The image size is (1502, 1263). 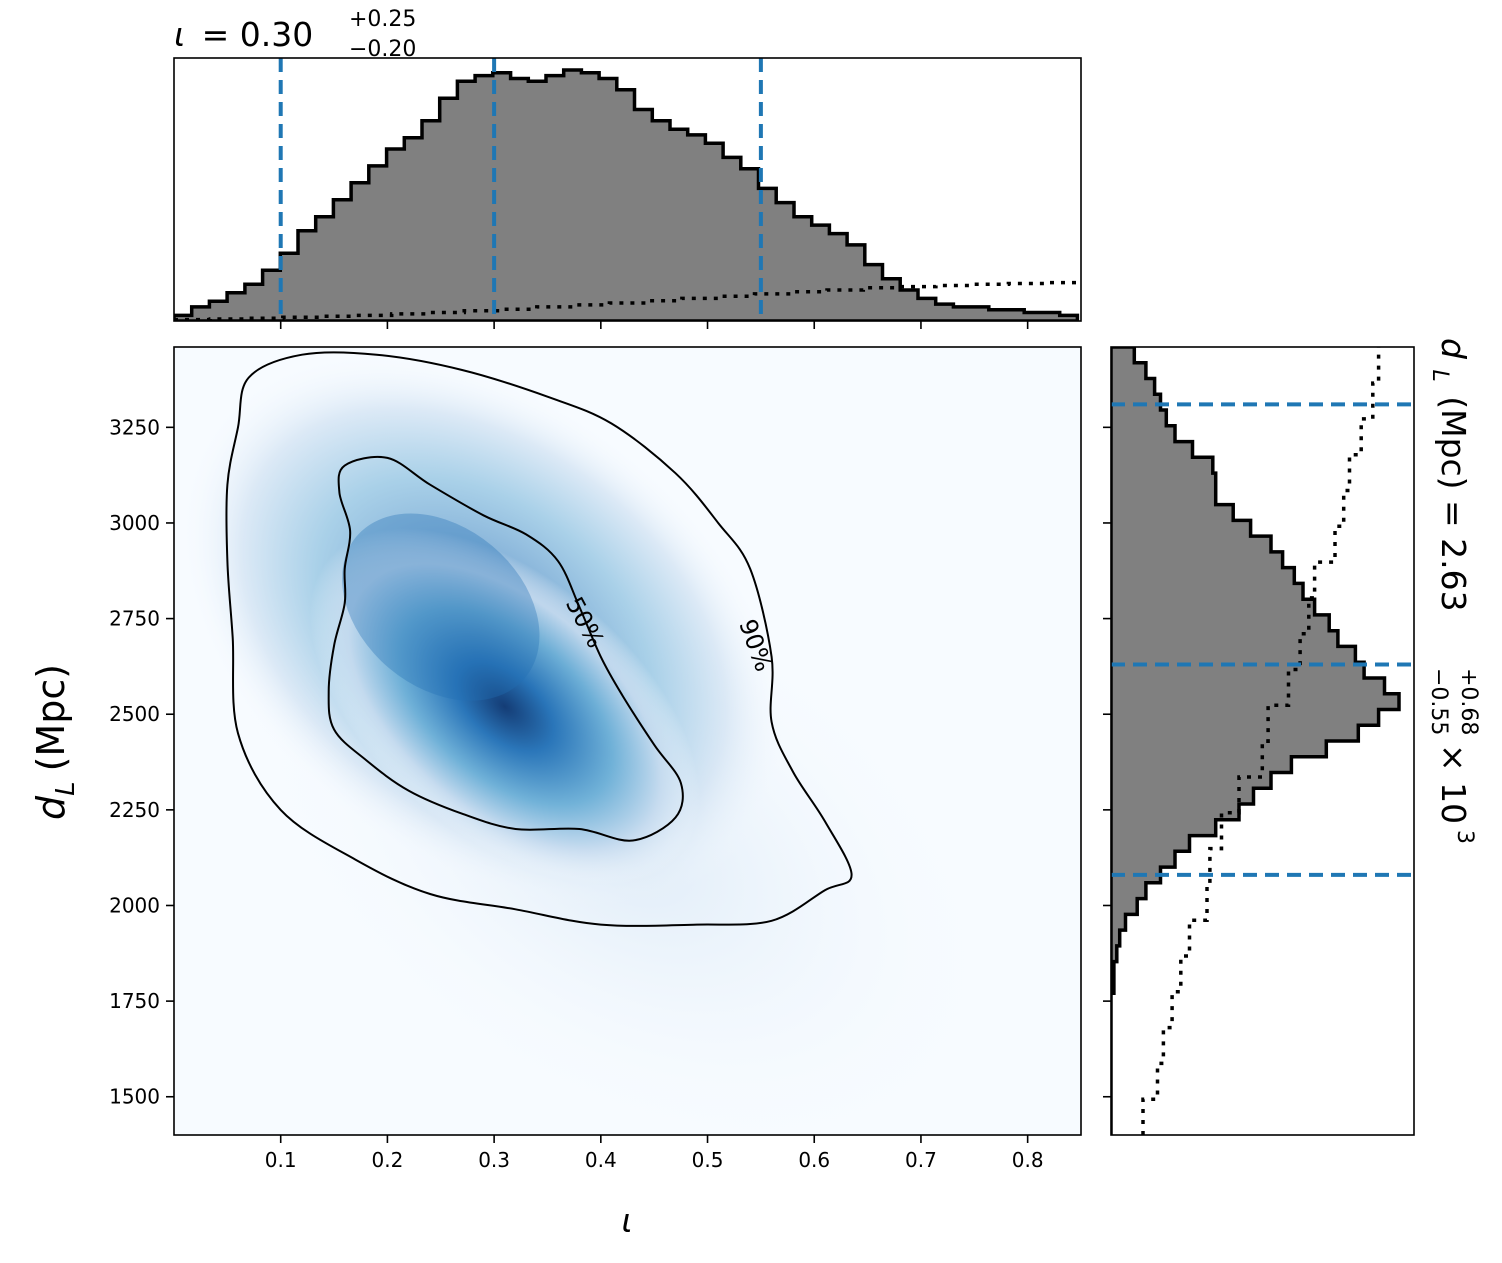 I want to click on y-axis-label: dL (Mpc), so click(x=55, y=742).